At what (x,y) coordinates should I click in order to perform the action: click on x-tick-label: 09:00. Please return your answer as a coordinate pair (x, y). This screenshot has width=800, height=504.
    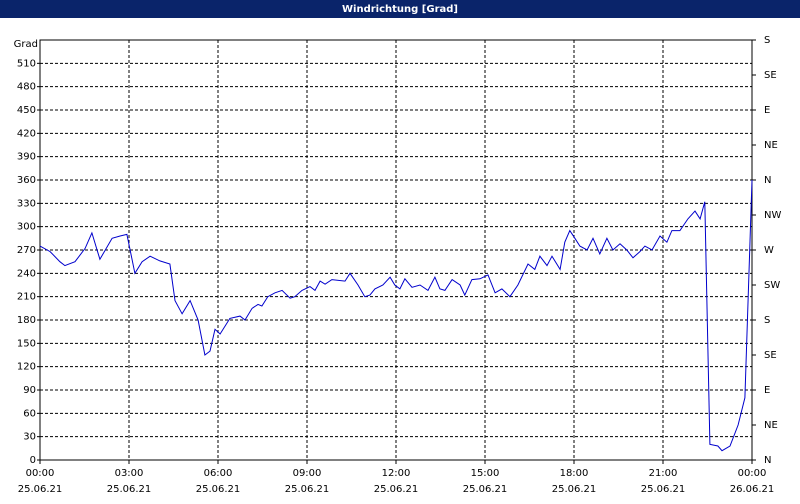
    Looking at the image, I should click on (307, 473).